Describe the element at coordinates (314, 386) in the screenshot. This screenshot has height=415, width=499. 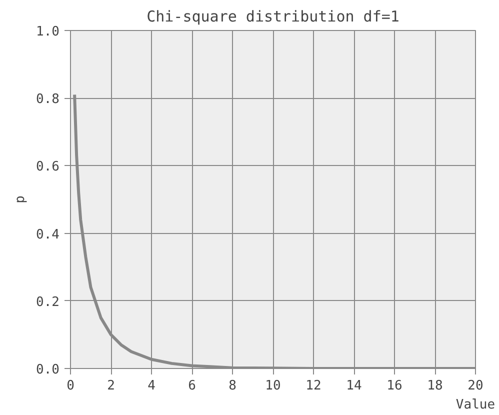
I see `x-tick-label: 12` at that location.